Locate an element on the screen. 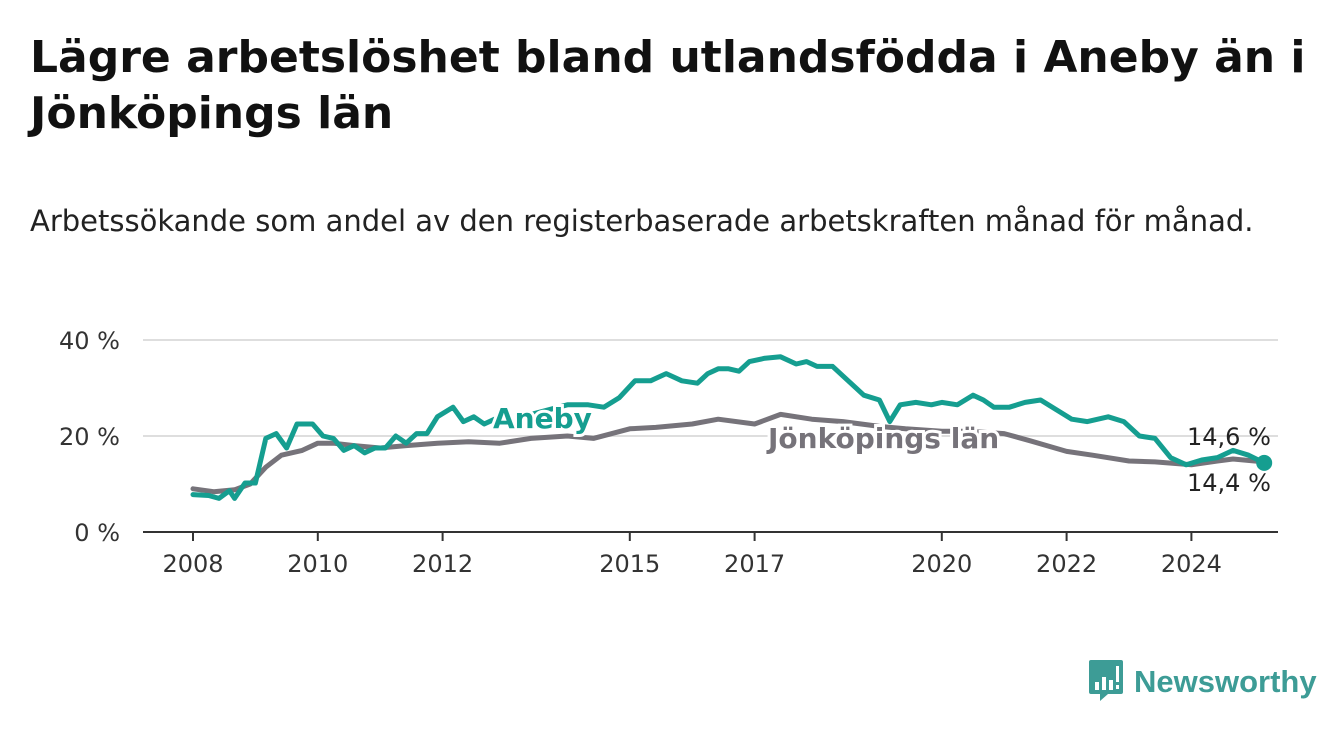 This screenshot has height=734, width=1340. x-tick-label: 2020 is located at coordinates (941, 564).